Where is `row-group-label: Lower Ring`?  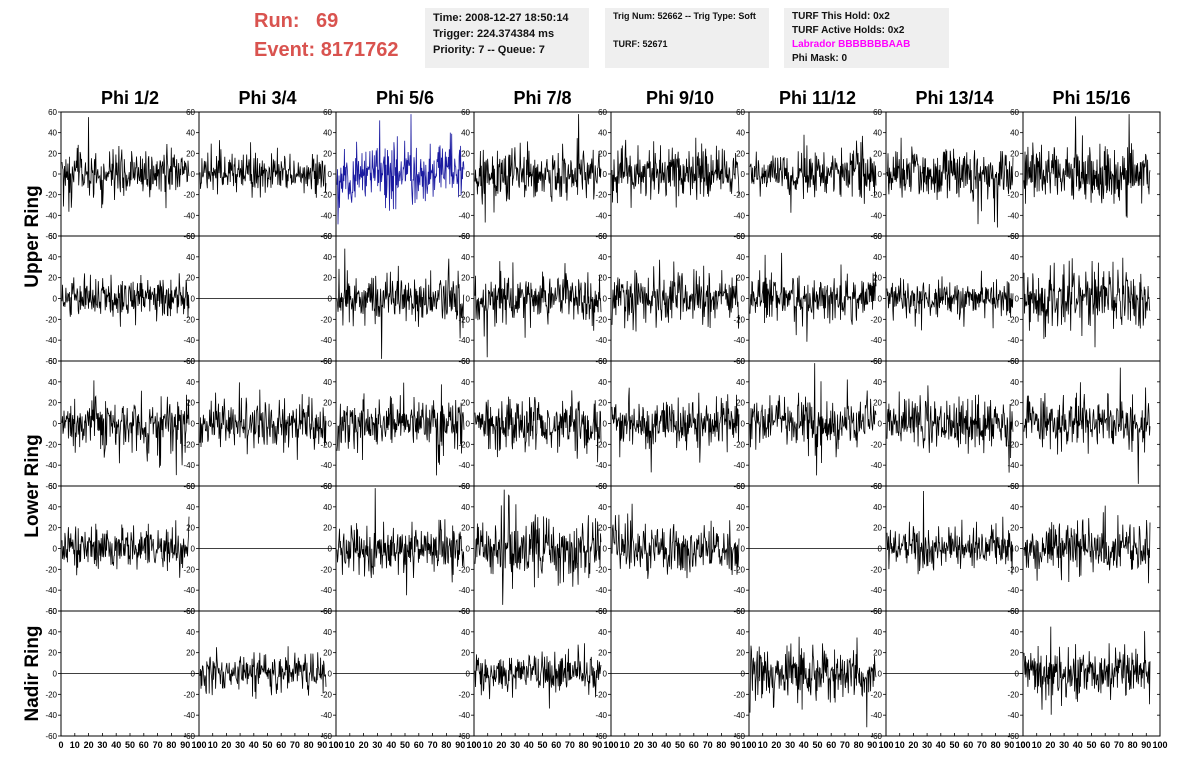
row-group-label: Lower Ring is located at coordinates (32, 485).